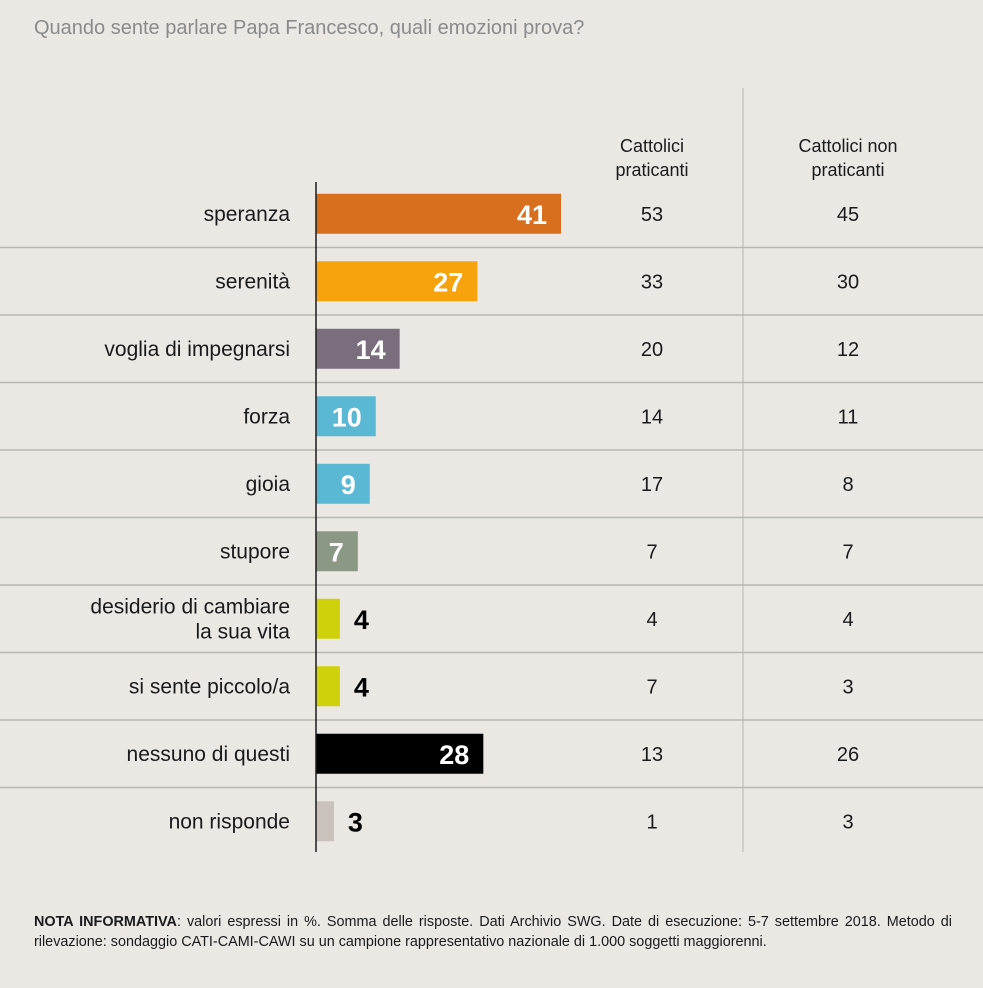  I want to click on table-value-col2: 8, so click(847, 485).